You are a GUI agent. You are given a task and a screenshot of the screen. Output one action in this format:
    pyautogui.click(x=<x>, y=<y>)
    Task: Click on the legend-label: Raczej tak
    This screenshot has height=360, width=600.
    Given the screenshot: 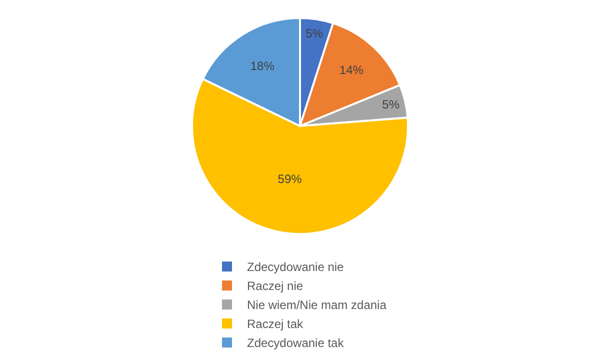 What is the action you would take?
    pyautogui.click(x=275, y=324)
    